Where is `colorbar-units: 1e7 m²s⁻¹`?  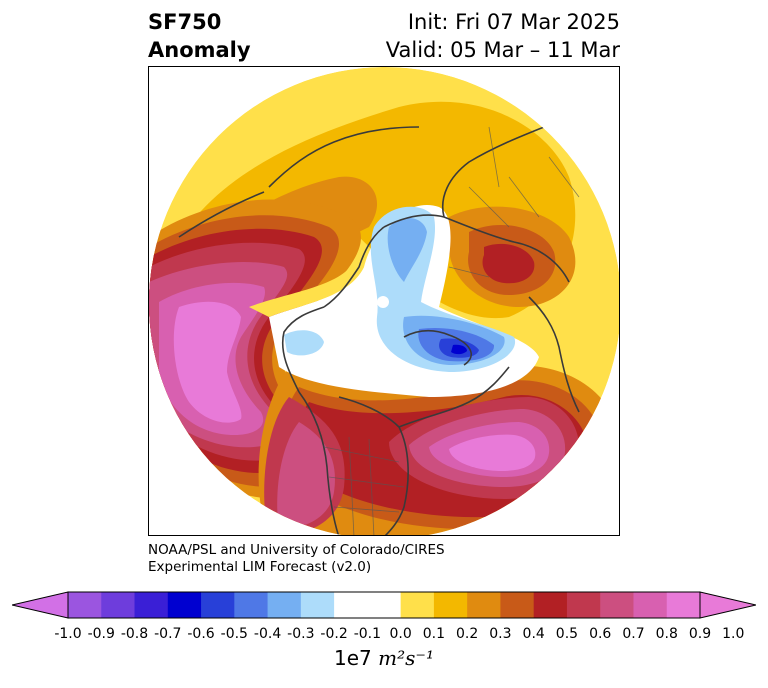 colorbar-units: 1e7 m²s⁻¹ is located at coordinates (384, 658).